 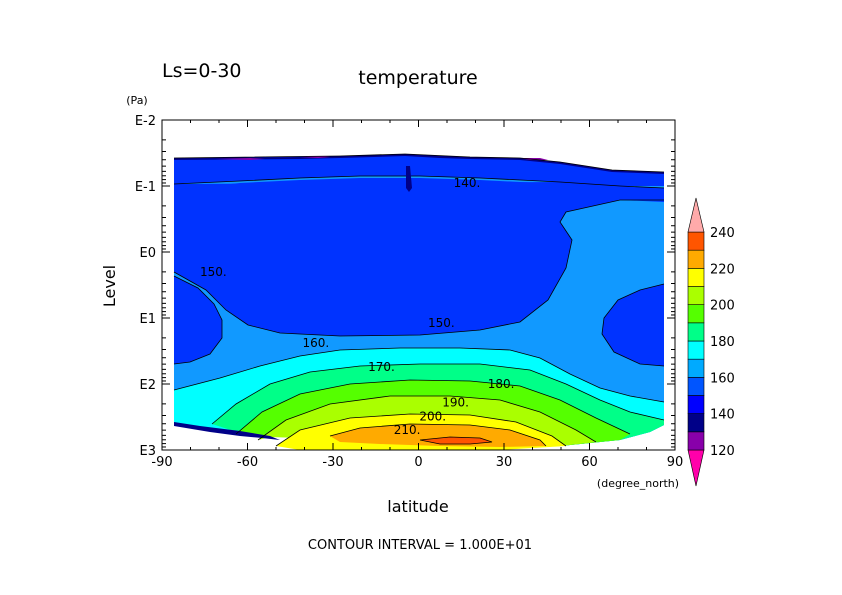 I want to click on y-tick-label: E2, so click(x=148, y=385).